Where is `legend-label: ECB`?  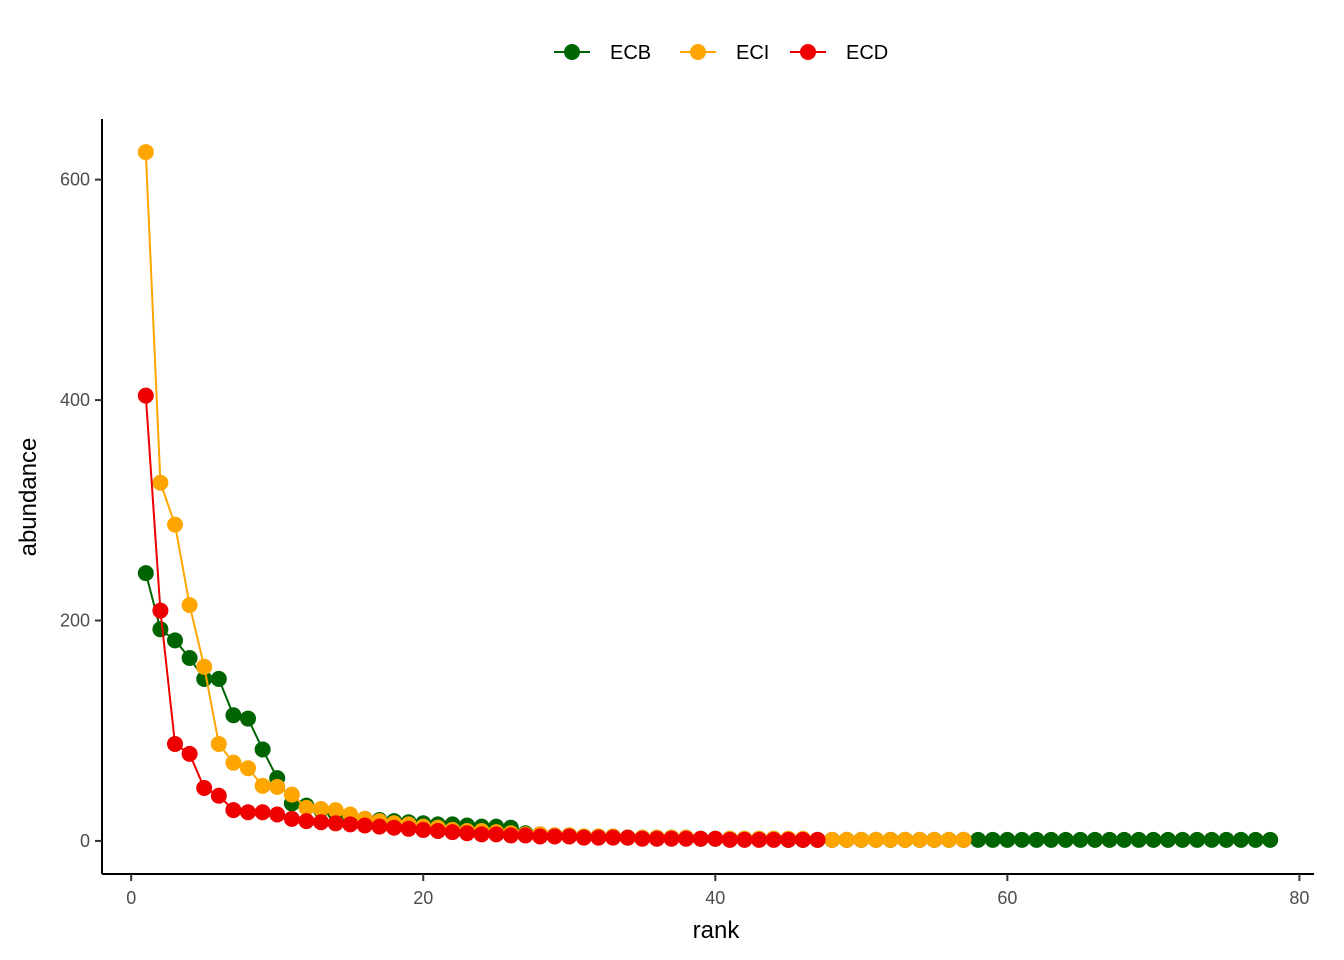
legend-label: ECB is located at coordinates (630, 53).